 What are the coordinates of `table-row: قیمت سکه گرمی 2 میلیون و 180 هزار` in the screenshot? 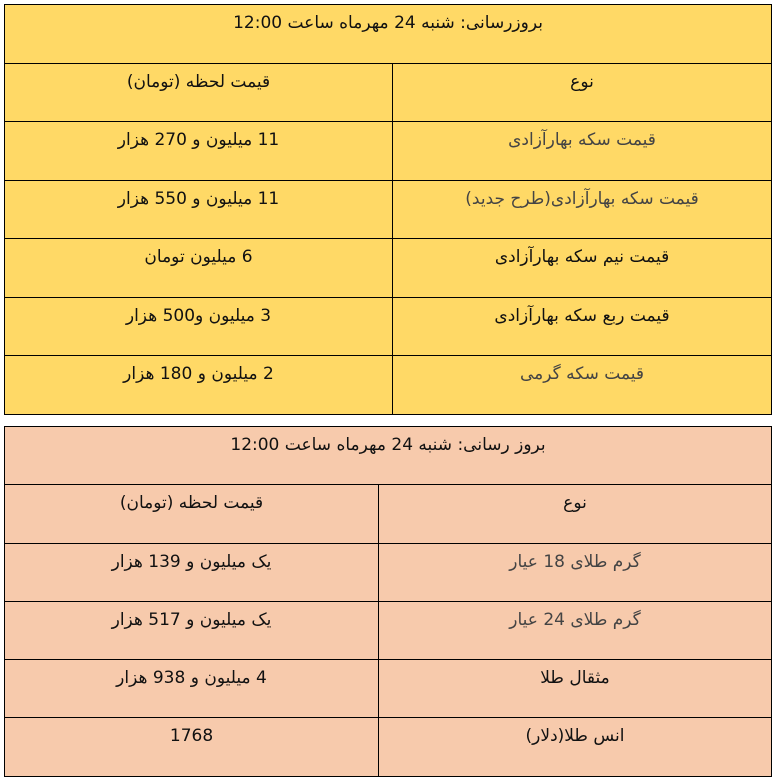 It's located at (388, 385).